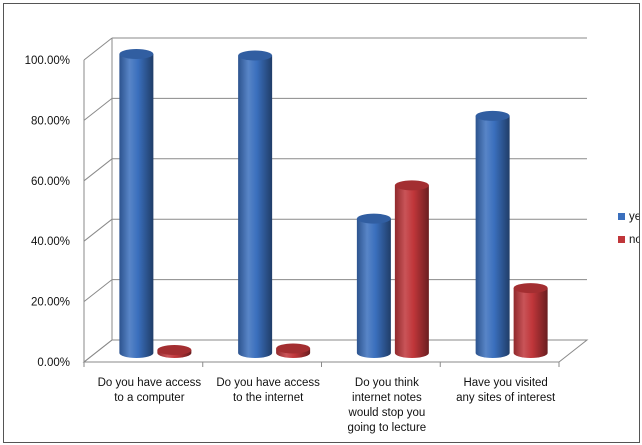  I want to click on x-category-label: internet notes, so click(387, 398).